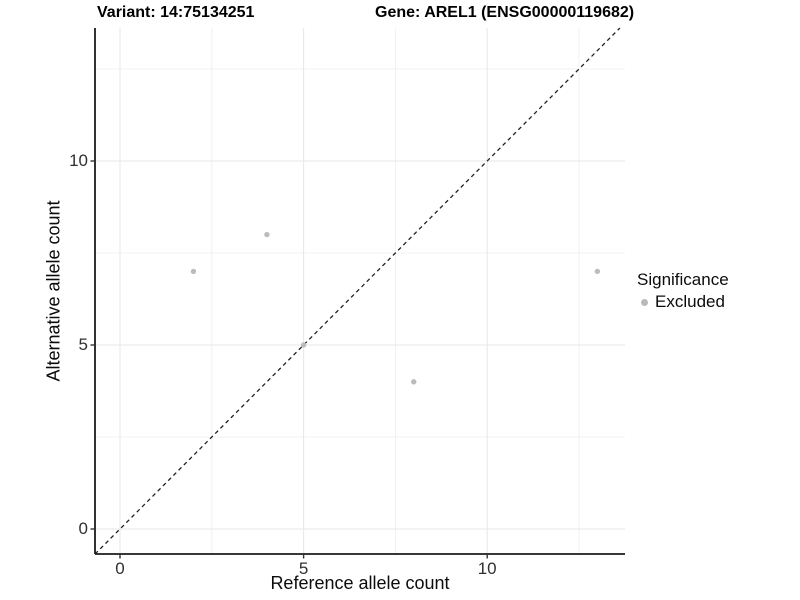 This screenshot has width=800, height=600. I want to click on legend-key-dot-icon, so click(644, 302).